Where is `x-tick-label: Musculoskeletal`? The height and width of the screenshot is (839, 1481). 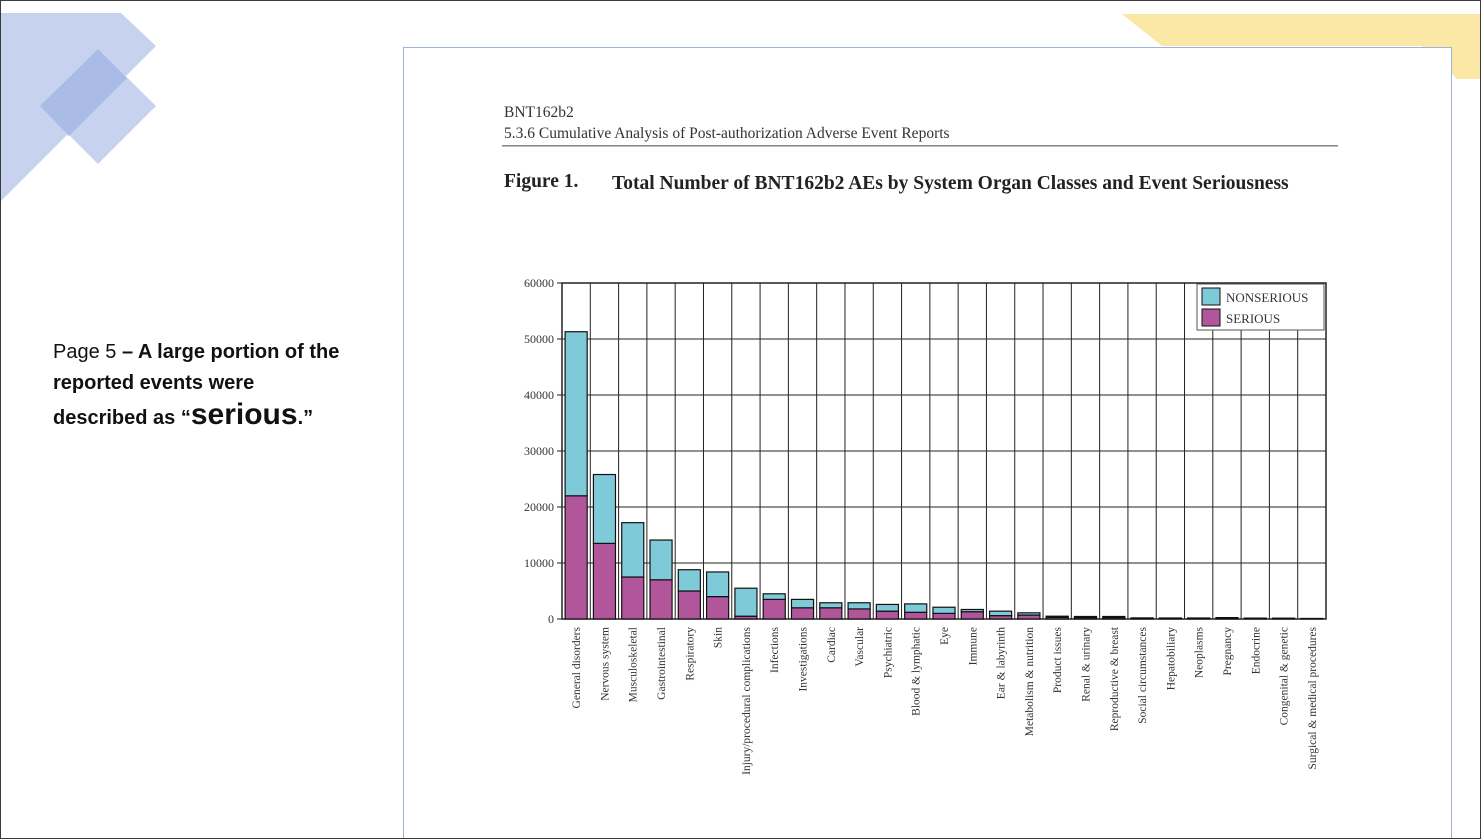
x-tick-label: Musculoskeletal is located at coordinates (634, 664).